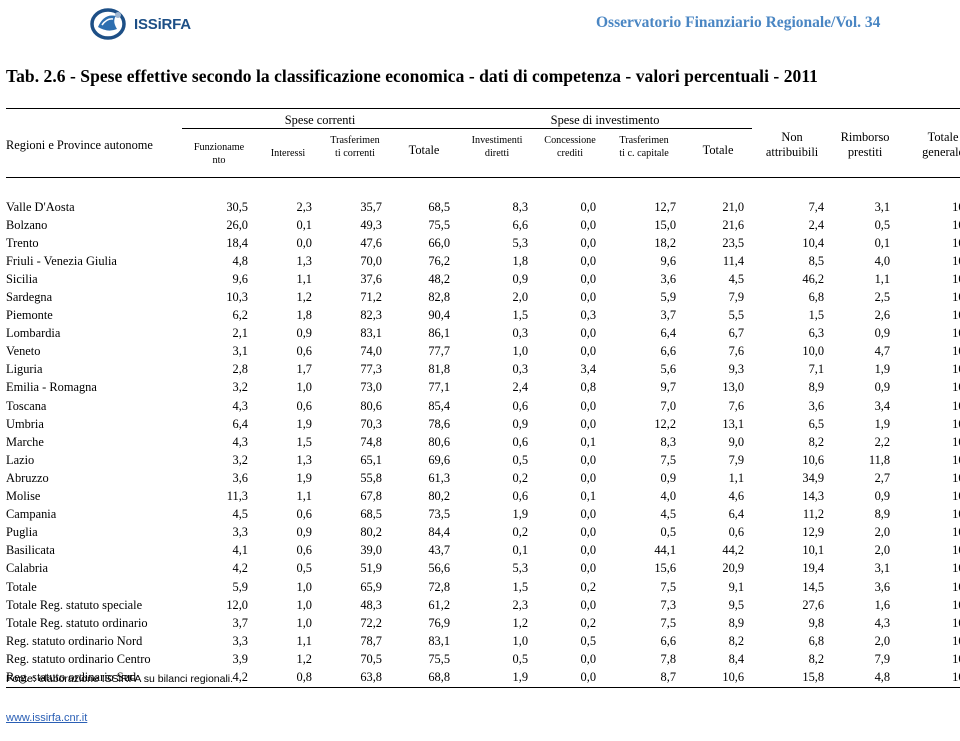  I want to click on region-name-cell: Piemonte, so click(29, 315).